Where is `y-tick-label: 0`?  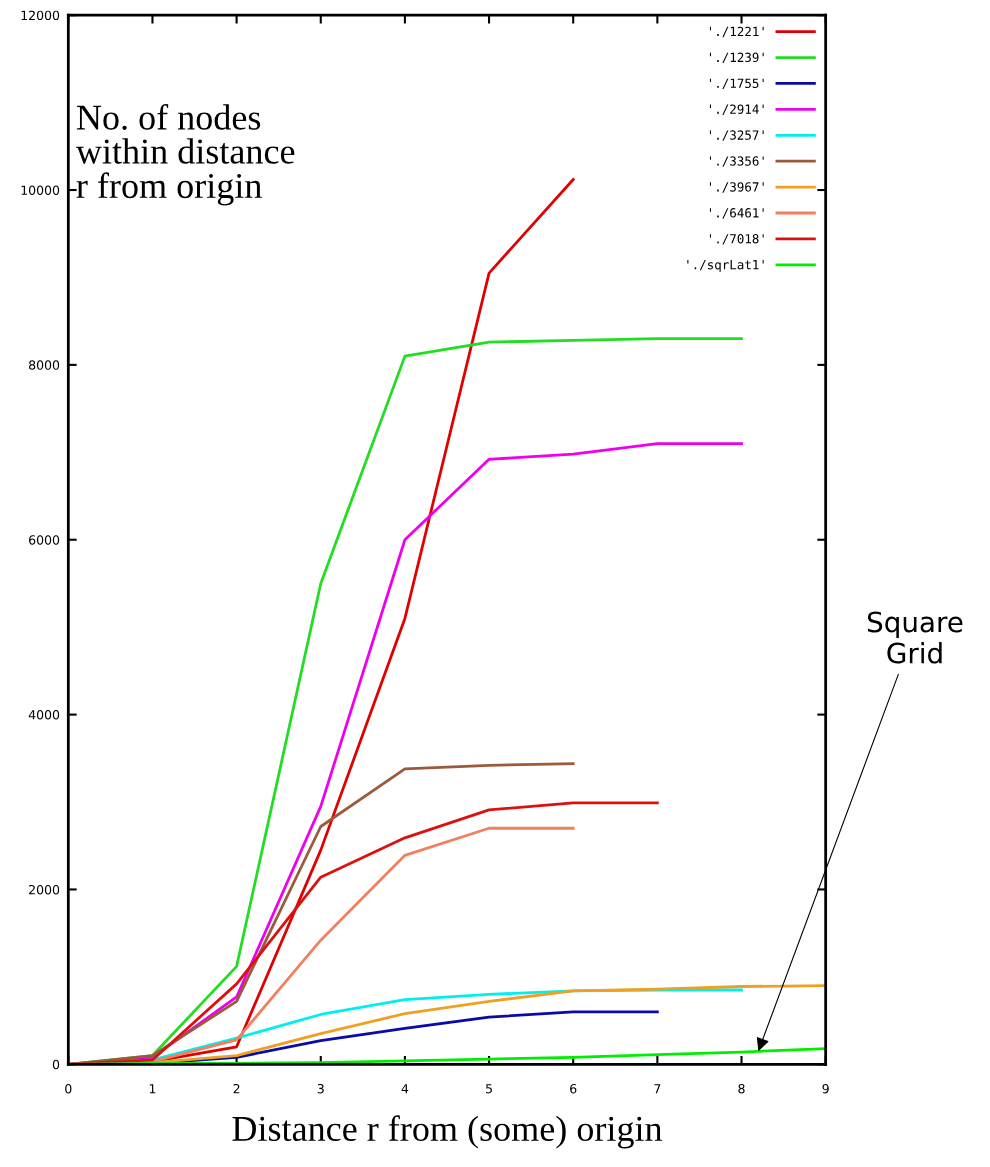 y-tick-label: 0 is located at coordinates (56, 1064).